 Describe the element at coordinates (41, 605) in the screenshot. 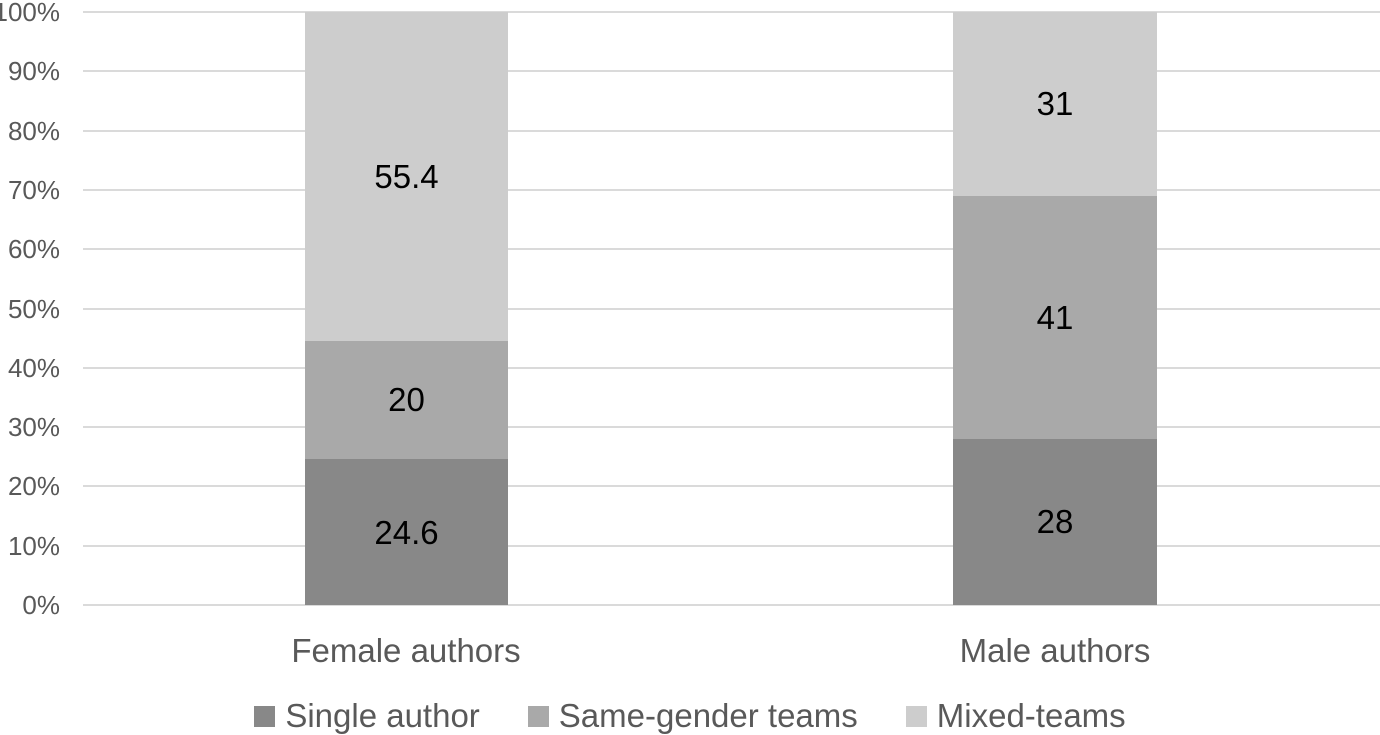

I see `y-axis-tick-label: 0%` at that location.